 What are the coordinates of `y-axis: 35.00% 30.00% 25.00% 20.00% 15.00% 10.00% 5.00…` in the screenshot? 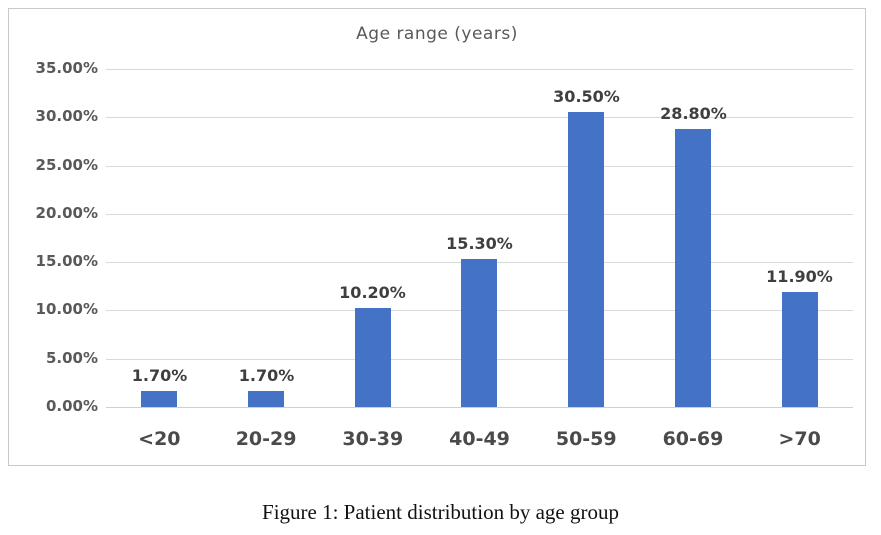 It's located at (53, 237).